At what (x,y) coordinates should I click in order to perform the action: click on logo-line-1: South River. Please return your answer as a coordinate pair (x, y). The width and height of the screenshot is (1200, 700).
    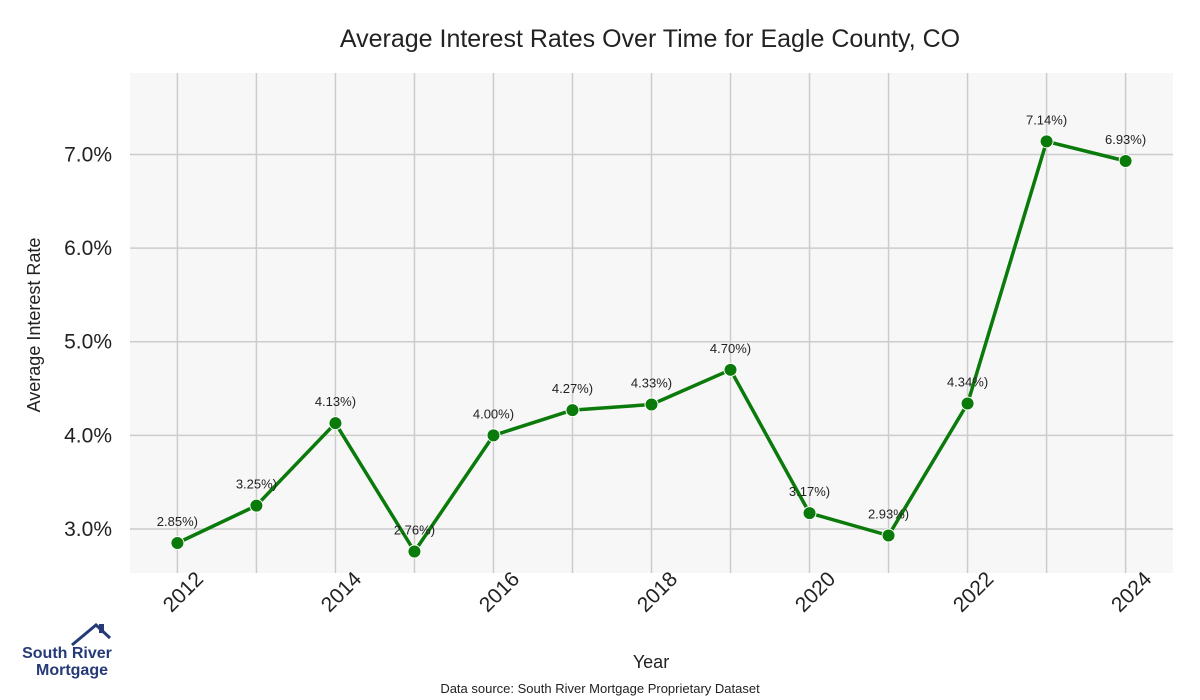
    Looking at the image, I should click on (67, 653).